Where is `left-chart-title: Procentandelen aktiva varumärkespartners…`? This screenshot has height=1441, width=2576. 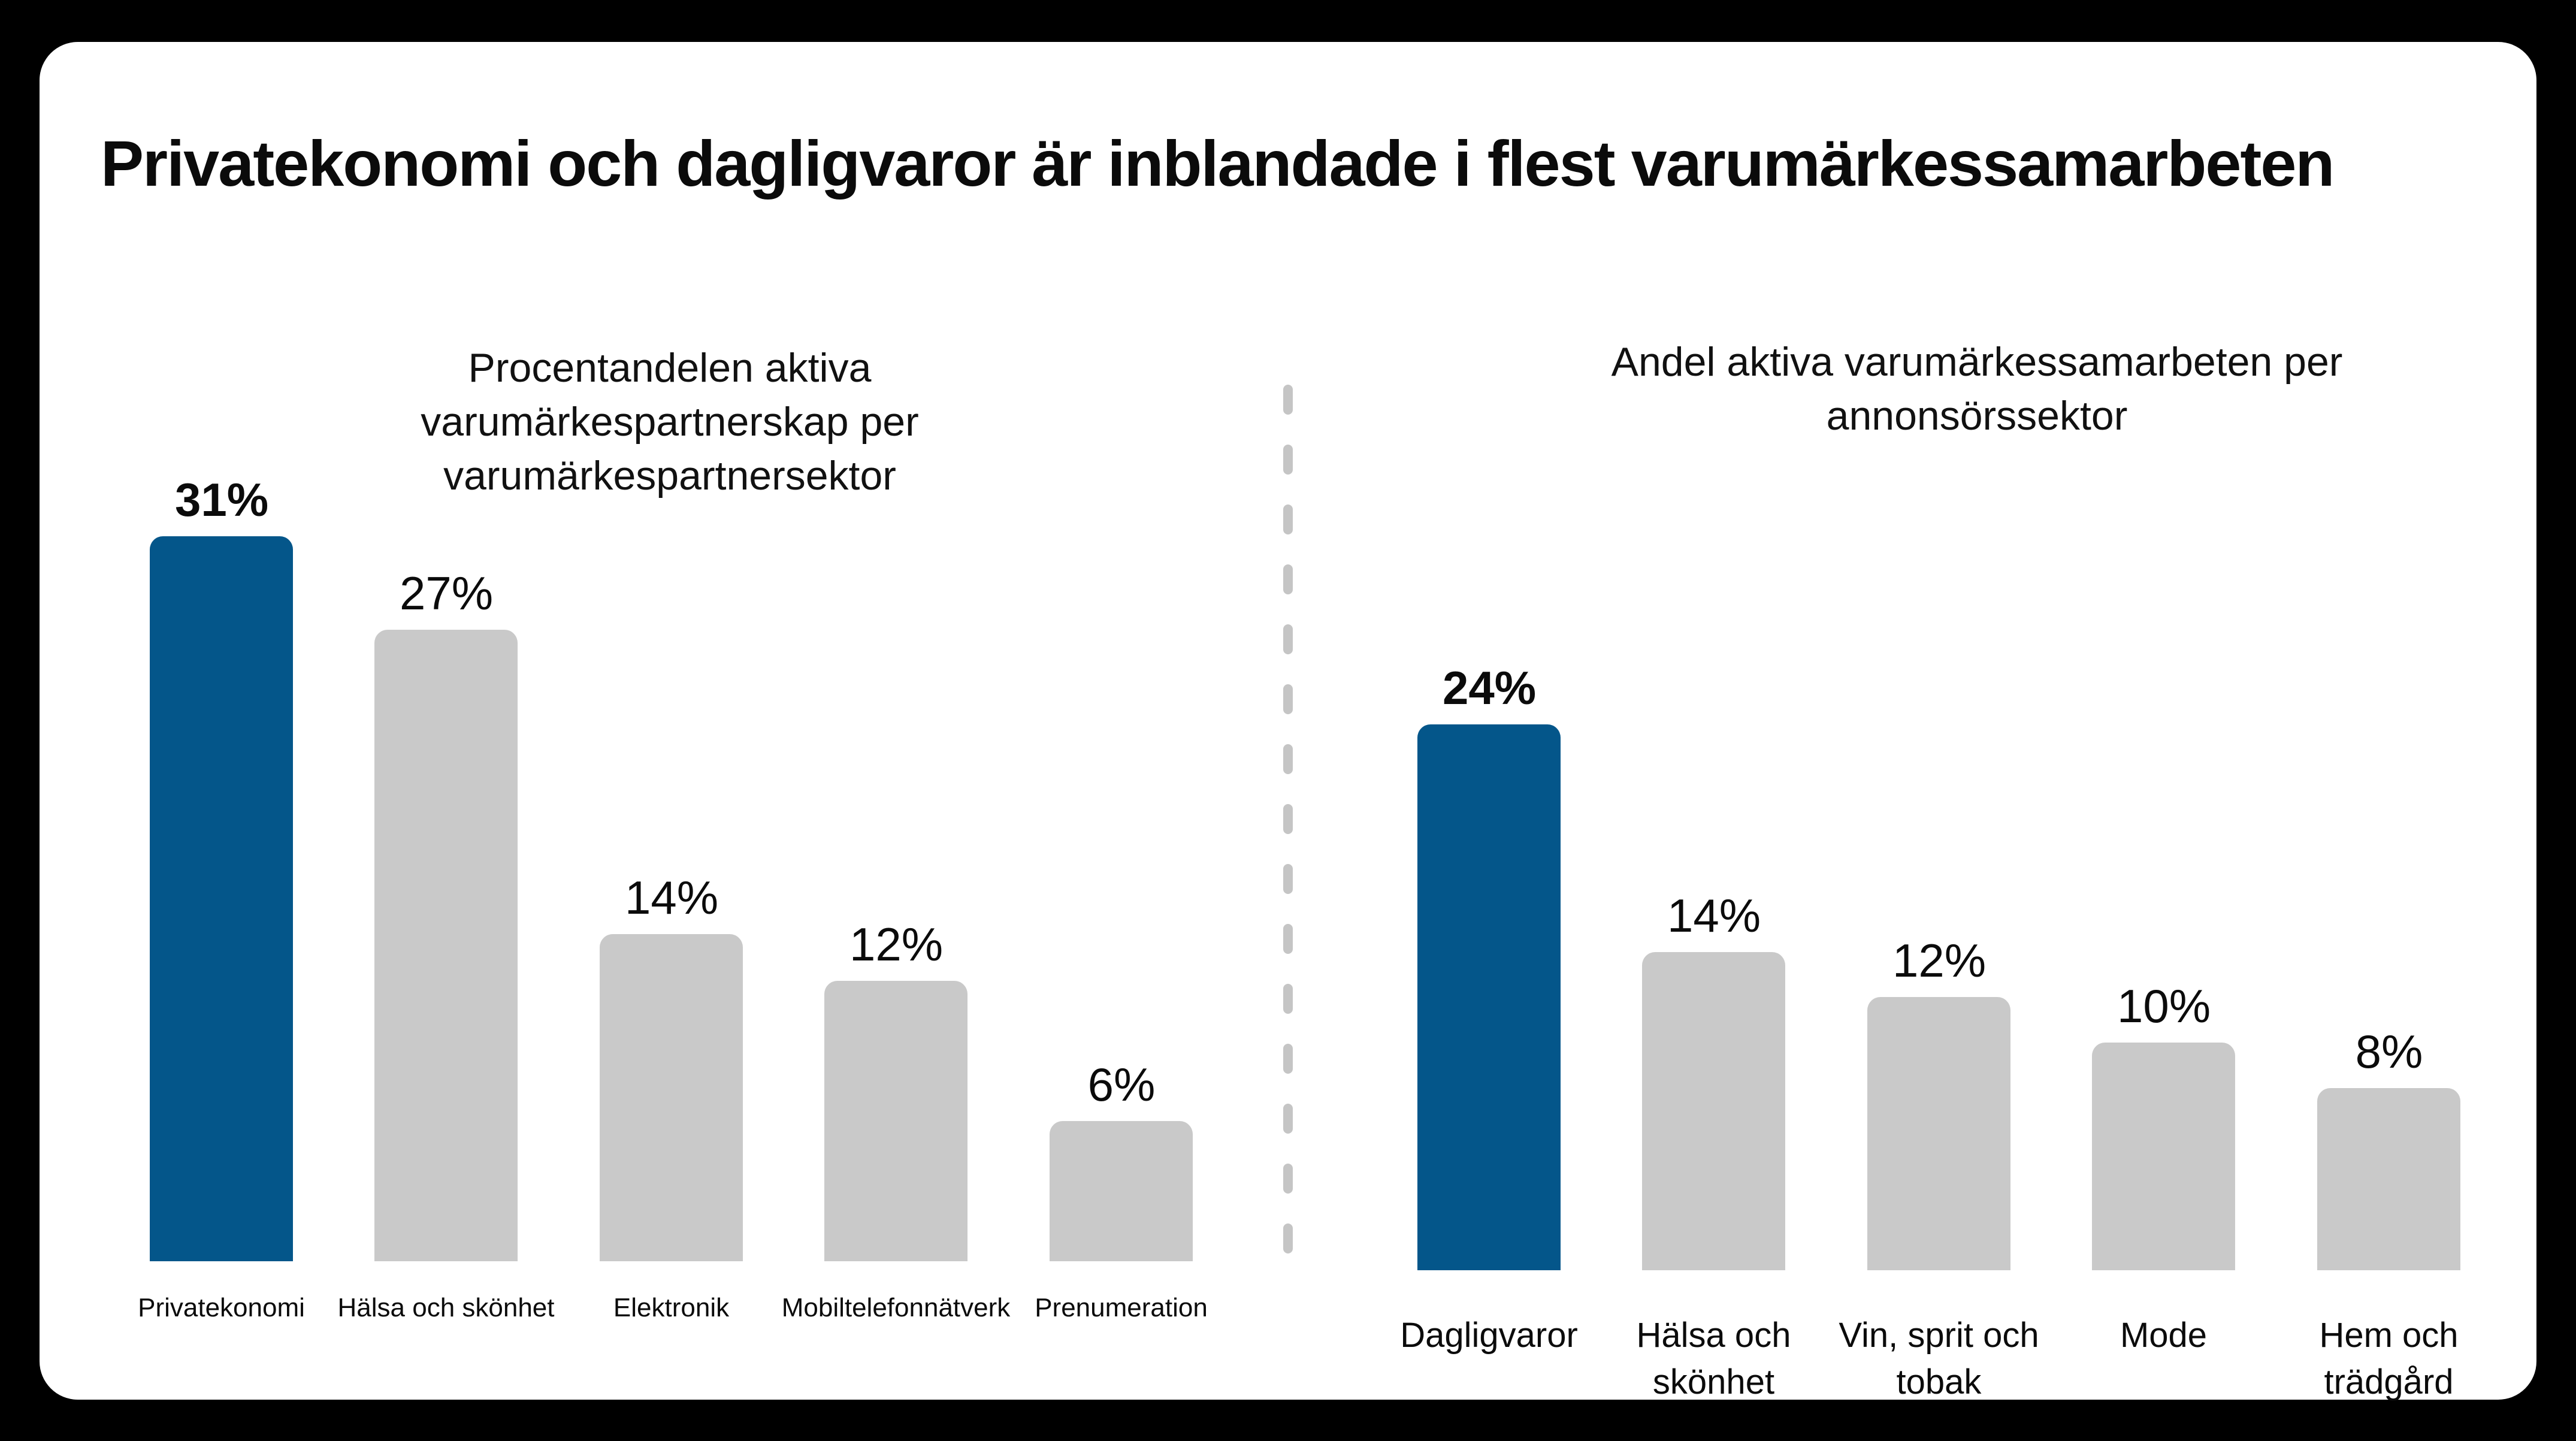 left-chart-title: Procentandelen aktiva varumärkespartners… is located at coordinates (670, 422).